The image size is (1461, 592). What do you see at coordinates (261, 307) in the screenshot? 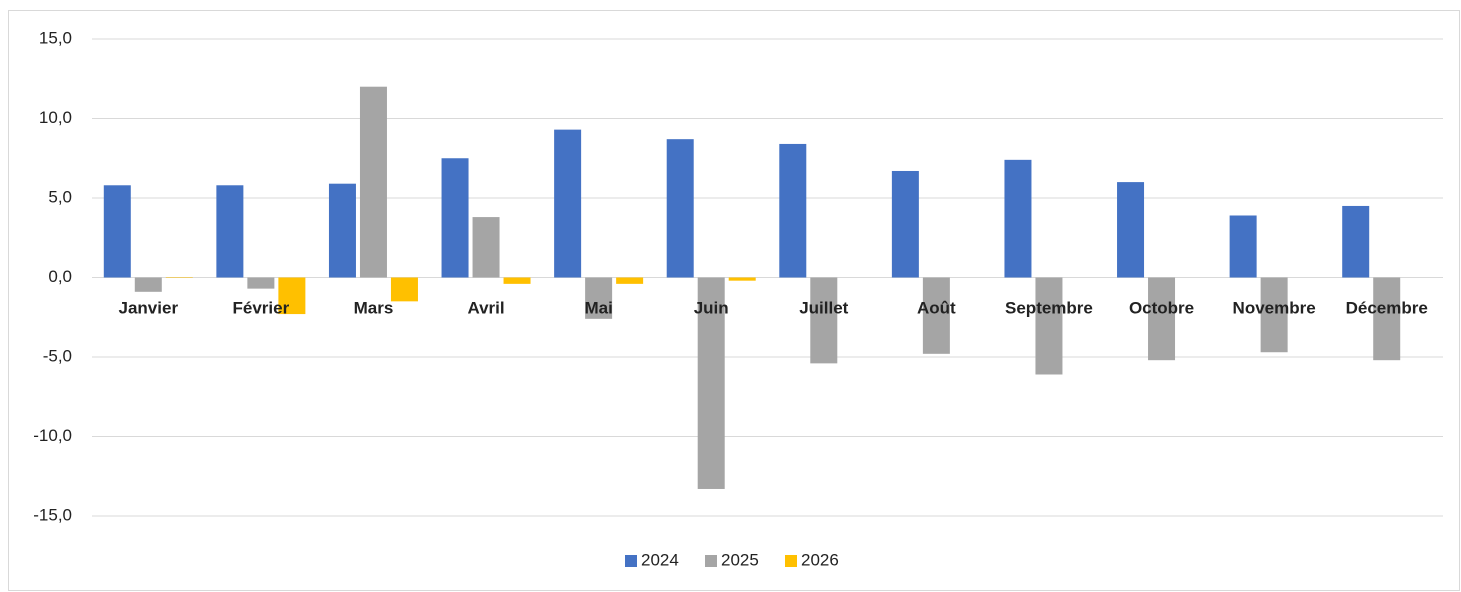
I see `x-tick-label: Février` at bounding box center [261, 307].